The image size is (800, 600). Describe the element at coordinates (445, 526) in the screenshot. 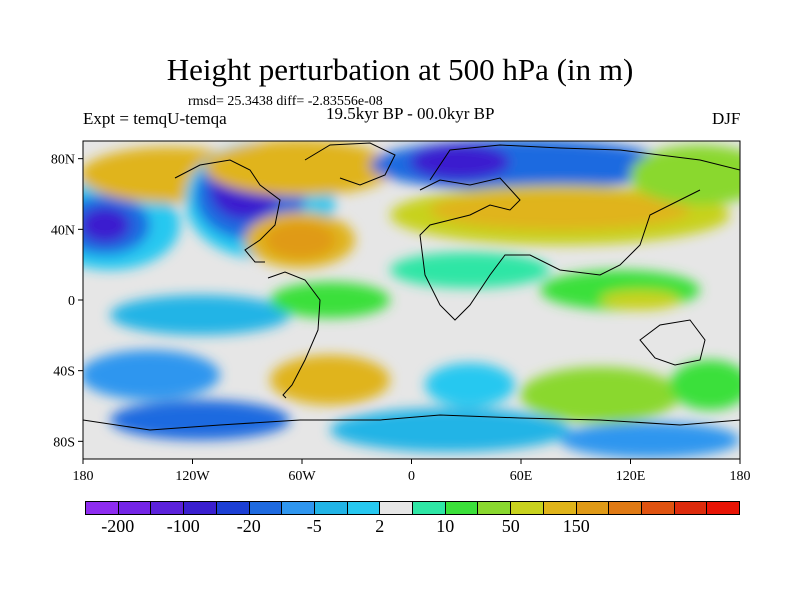

I see `colorbar-label: 10` at that location.